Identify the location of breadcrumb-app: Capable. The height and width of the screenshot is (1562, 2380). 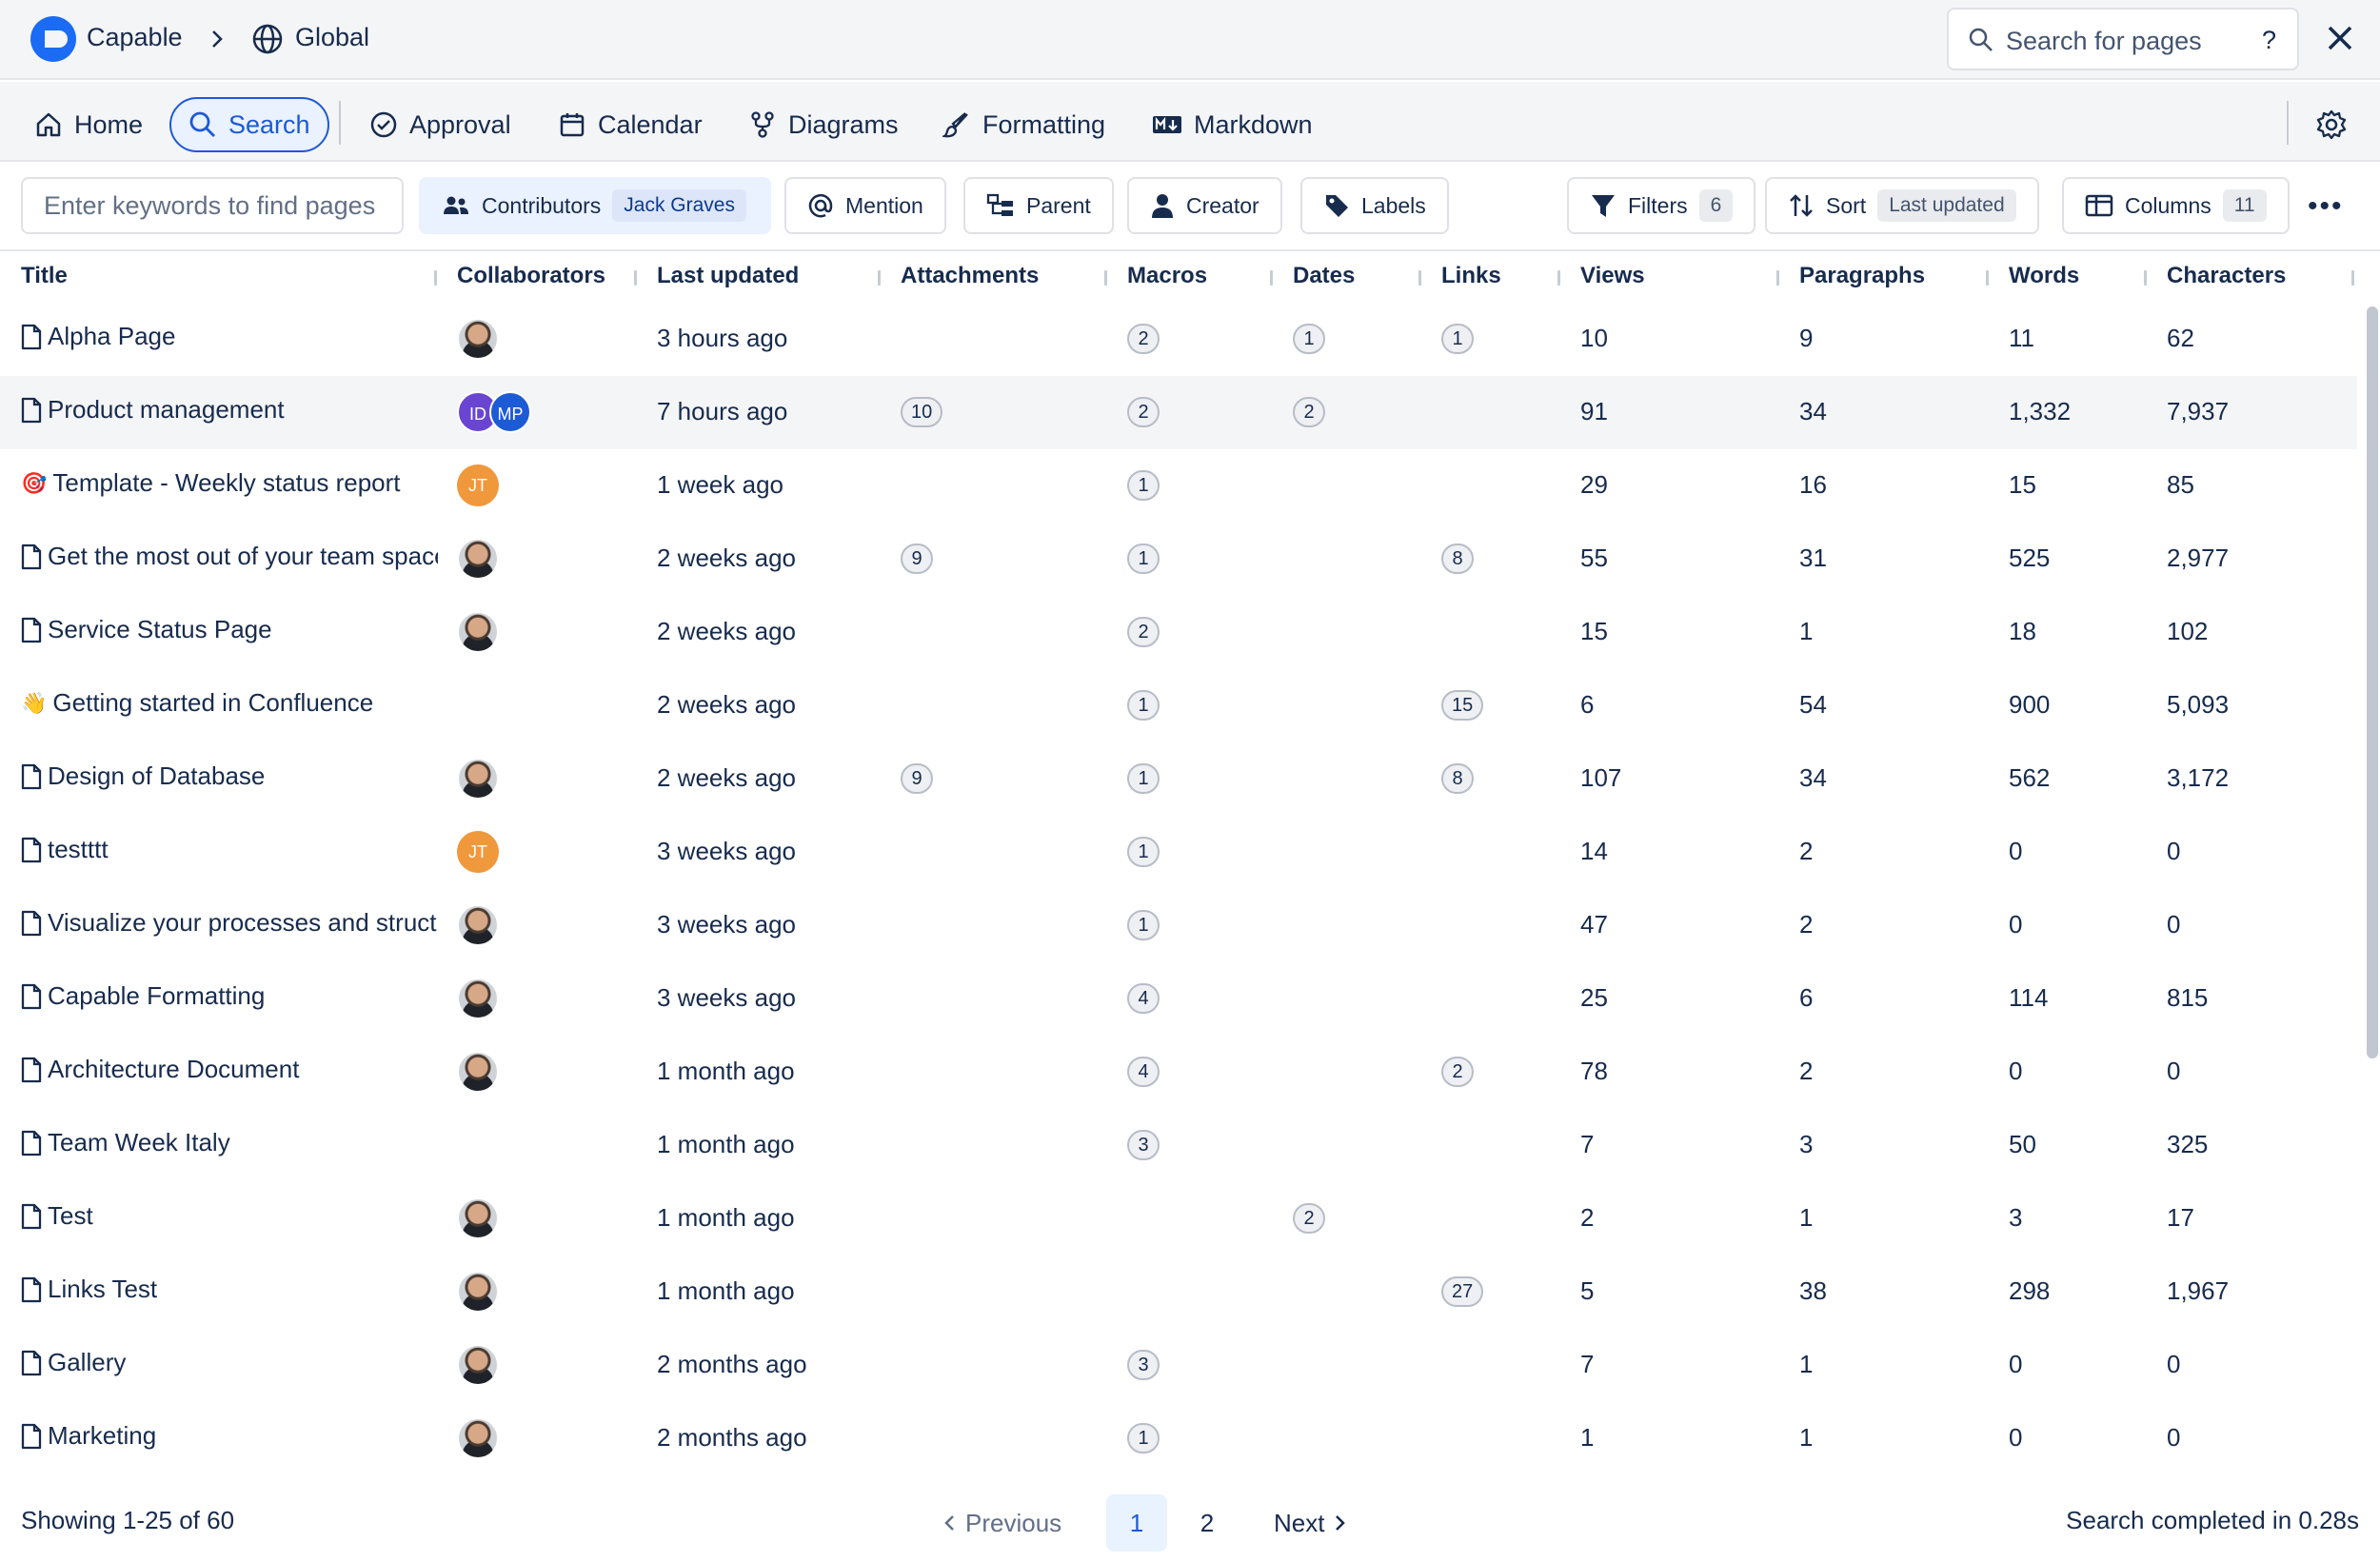
(135, 37).